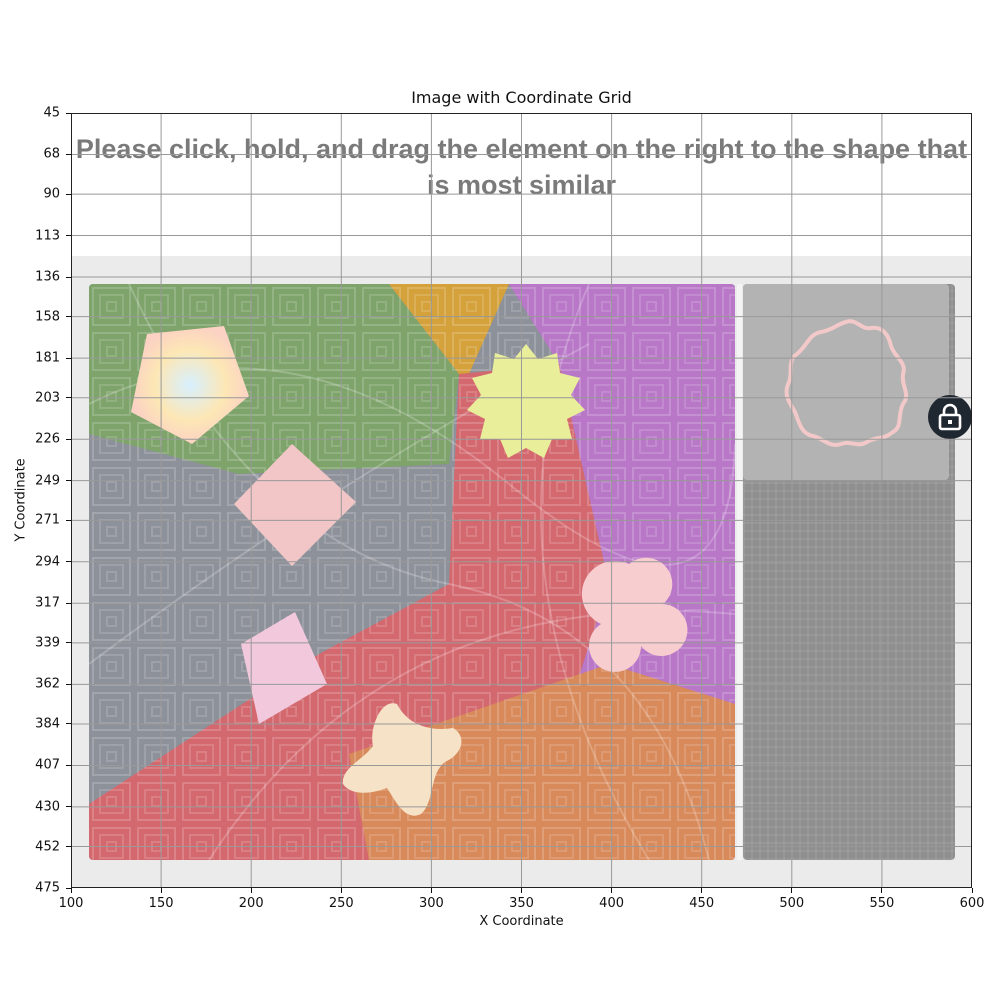 Image resolution: width=1000 pixels, height=1000 pixels. I want to click on x-tick-label: 400, so click(612, 903).